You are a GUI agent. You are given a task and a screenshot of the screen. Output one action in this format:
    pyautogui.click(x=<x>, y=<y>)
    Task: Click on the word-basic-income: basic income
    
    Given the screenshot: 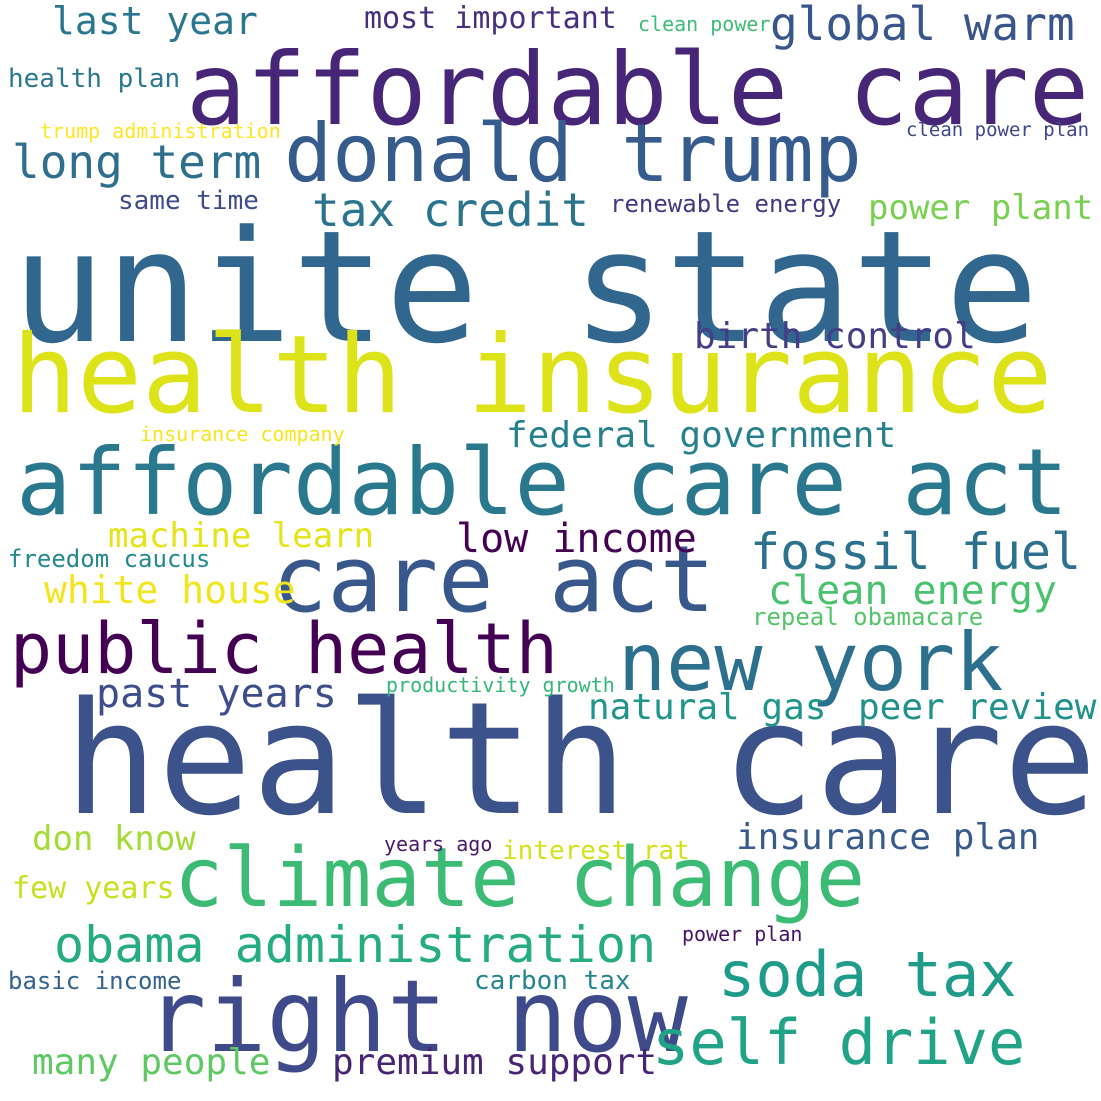 What is the action you would take?
    pyautogui.click(x=95, y=981)
    